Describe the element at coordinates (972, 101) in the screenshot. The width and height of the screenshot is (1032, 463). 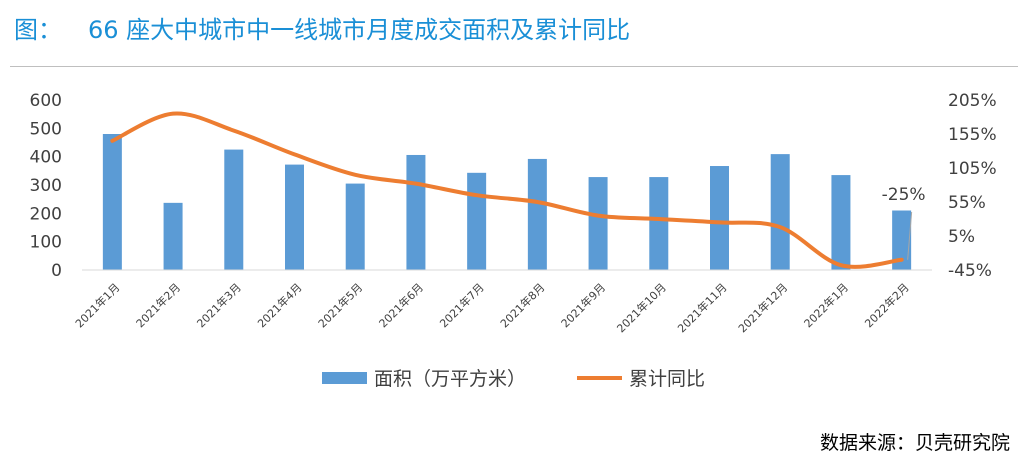
I see `right-axis-tick: 205%` at that location.